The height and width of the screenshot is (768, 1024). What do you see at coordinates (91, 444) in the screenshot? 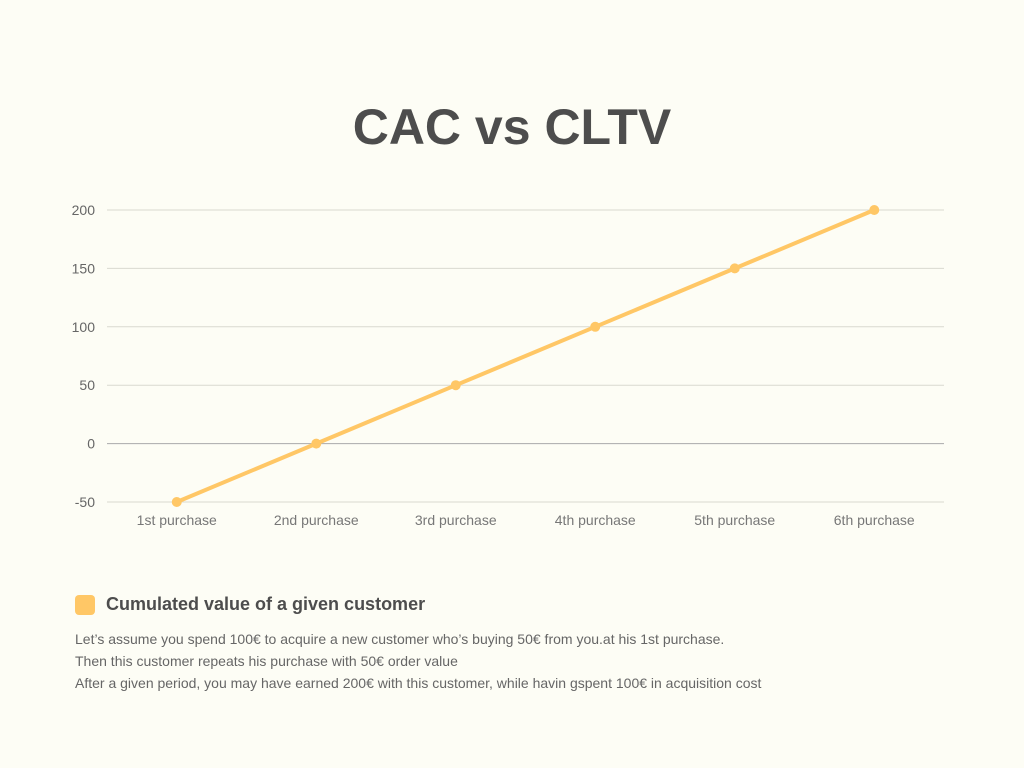
I see `y-tick-label: 0` at bounding box center [91, 444].